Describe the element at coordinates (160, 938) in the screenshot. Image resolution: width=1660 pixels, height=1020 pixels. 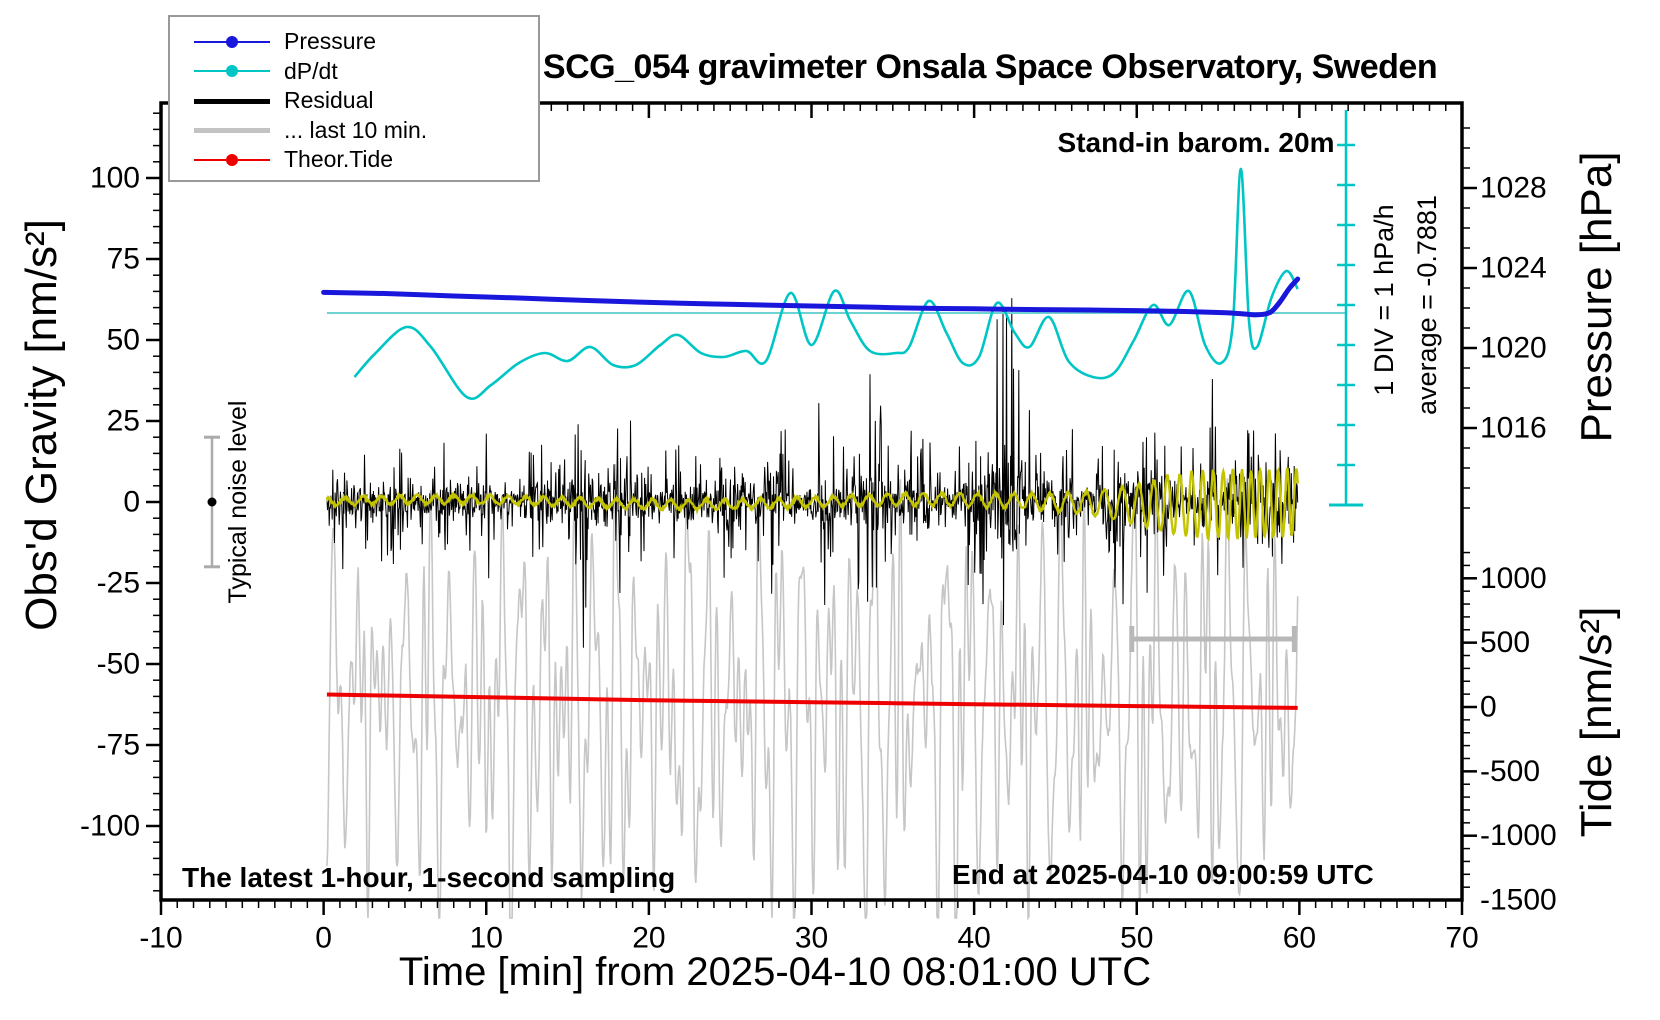
I see `x-tick-label: -10` at that location.